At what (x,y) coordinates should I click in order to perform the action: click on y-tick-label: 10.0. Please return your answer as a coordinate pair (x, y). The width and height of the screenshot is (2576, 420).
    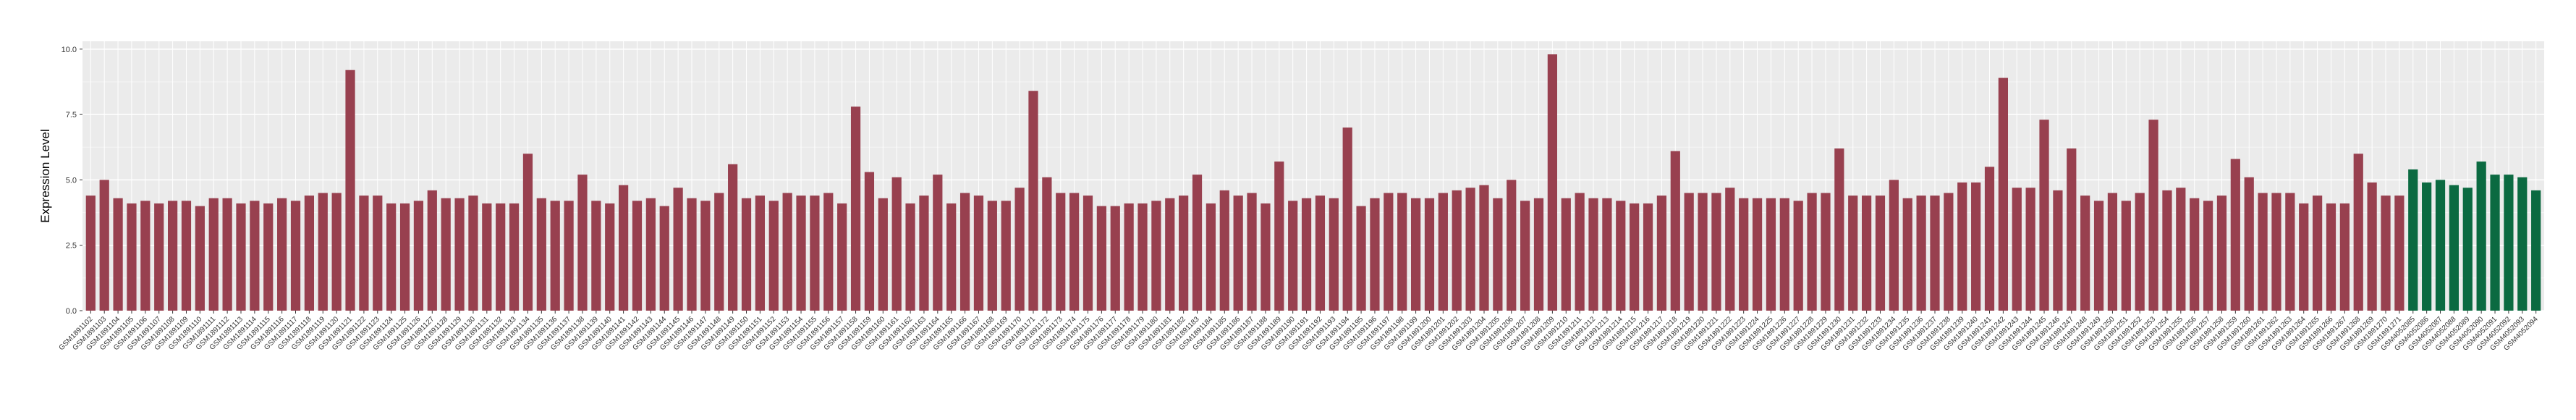
    Looking at the image, I should click on (69, 50).